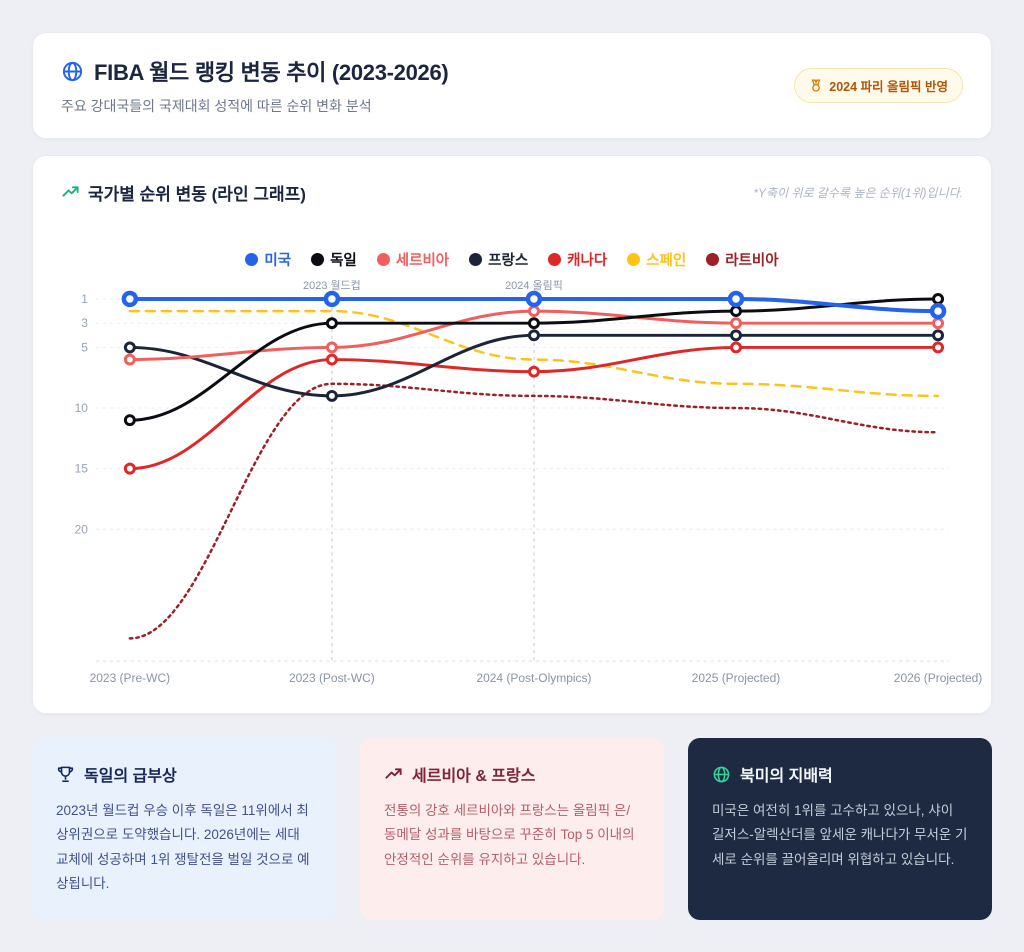 The image size is (1024, 952). I want to click on legend-label: 독일, so click(343, 261).